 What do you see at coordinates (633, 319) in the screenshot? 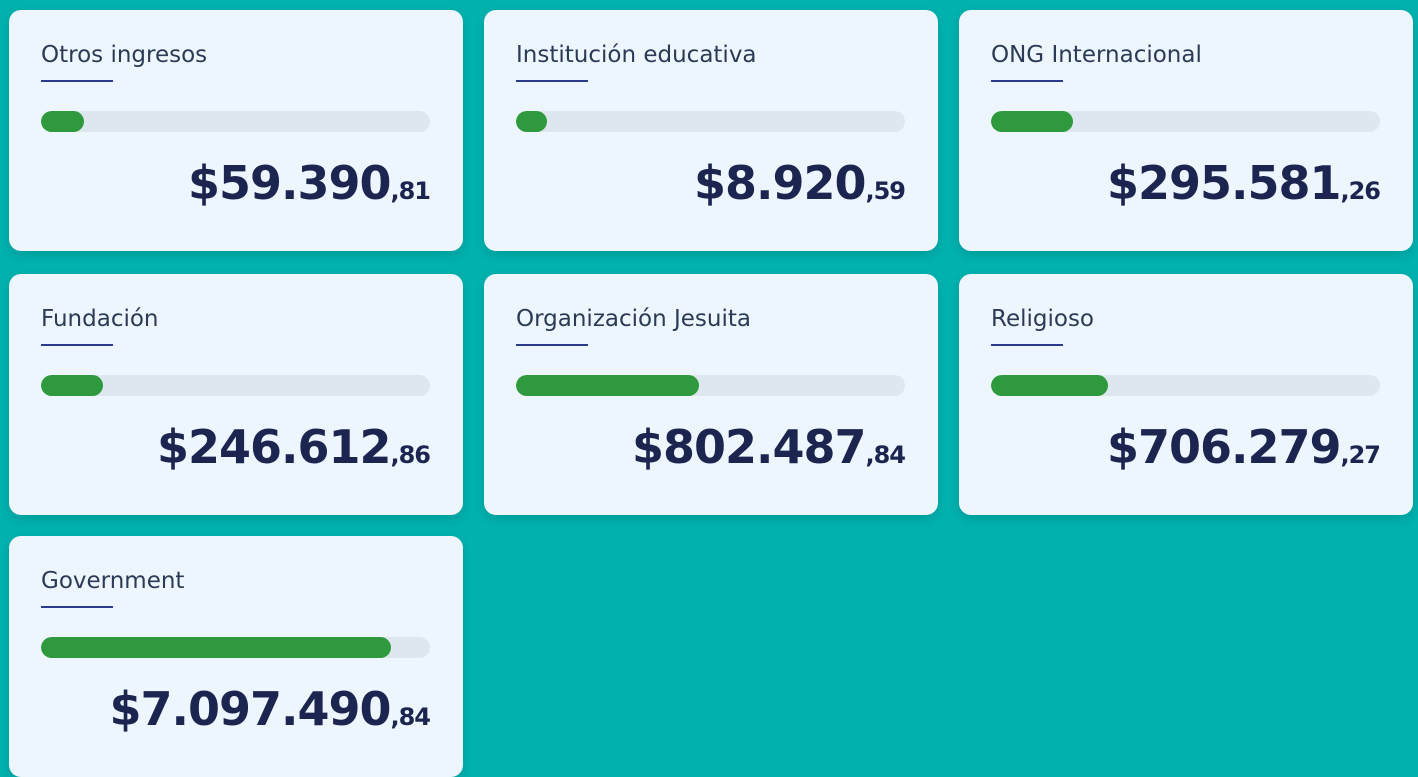
I see `card-label: Organización Jesuita` at bounding box center [633, 319].